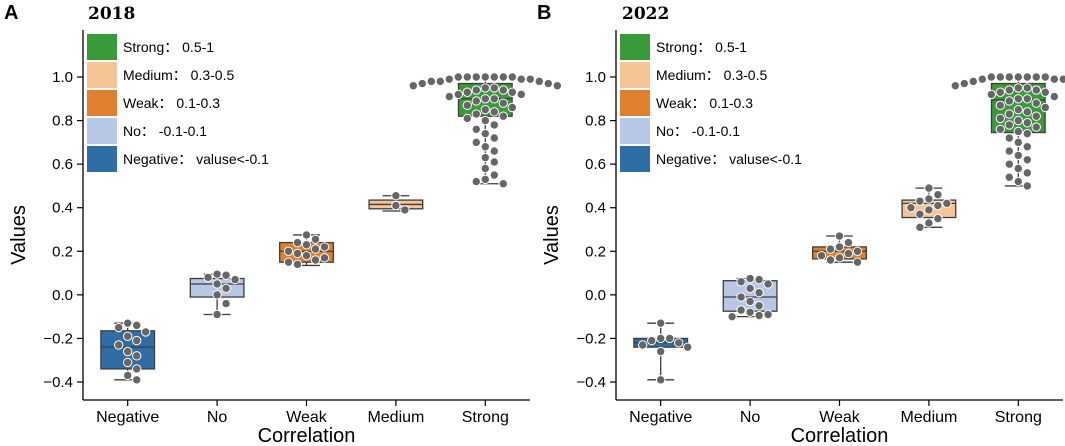 This screenshot has width=1065, height=446. Describe the element at coordinates (102, 131) in the screenshot. I see `panel-a-legend-swatch-no` at that location.